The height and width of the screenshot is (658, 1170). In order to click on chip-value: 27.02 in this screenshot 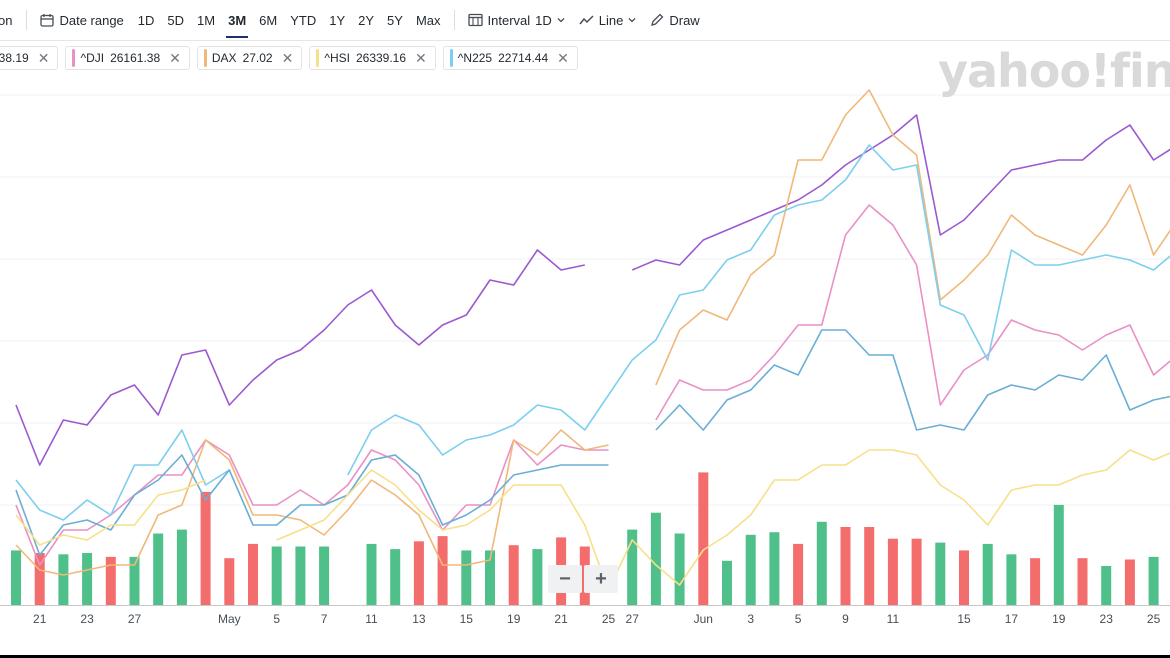, I will do `click(257, 58)`.